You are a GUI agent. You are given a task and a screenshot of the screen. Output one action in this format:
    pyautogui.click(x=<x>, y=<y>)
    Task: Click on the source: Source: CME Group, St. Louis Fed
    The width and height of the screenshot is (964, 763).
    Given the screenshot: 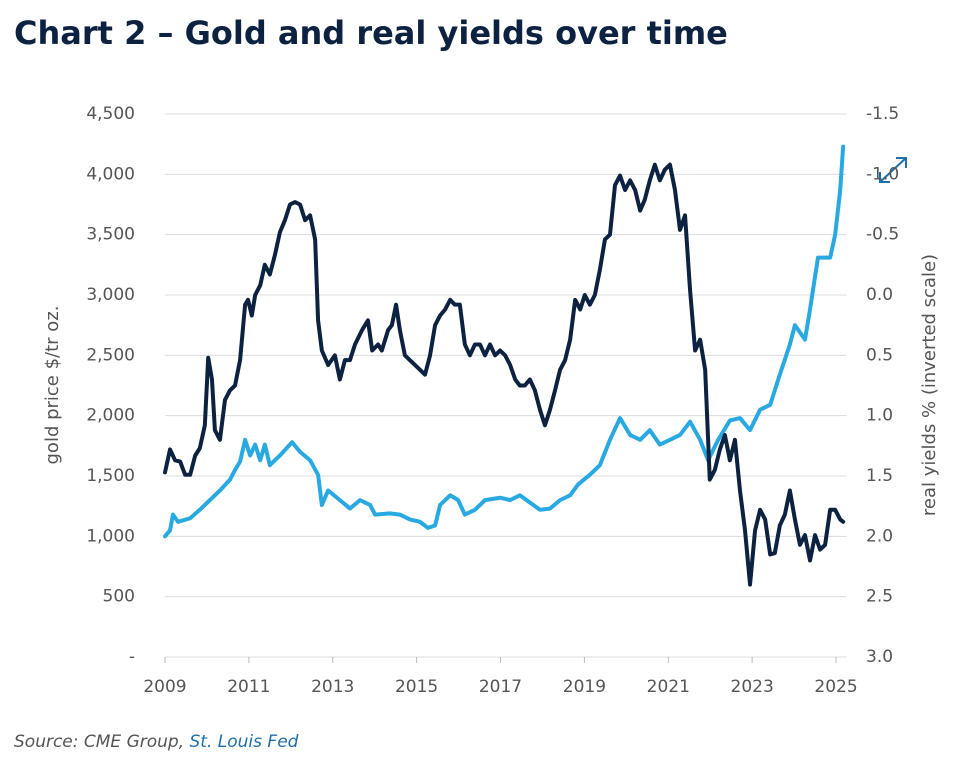 What is the action you would take?
    pyautogui.click(x=156, y=742)
    